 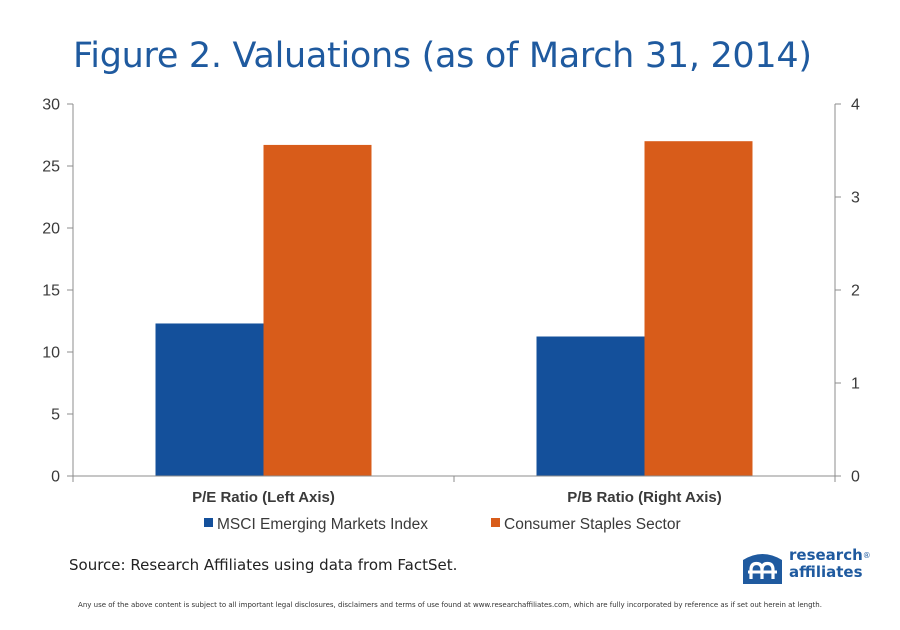 I want to click on logo-registered-mark: ®, so click(x=866, y=555).